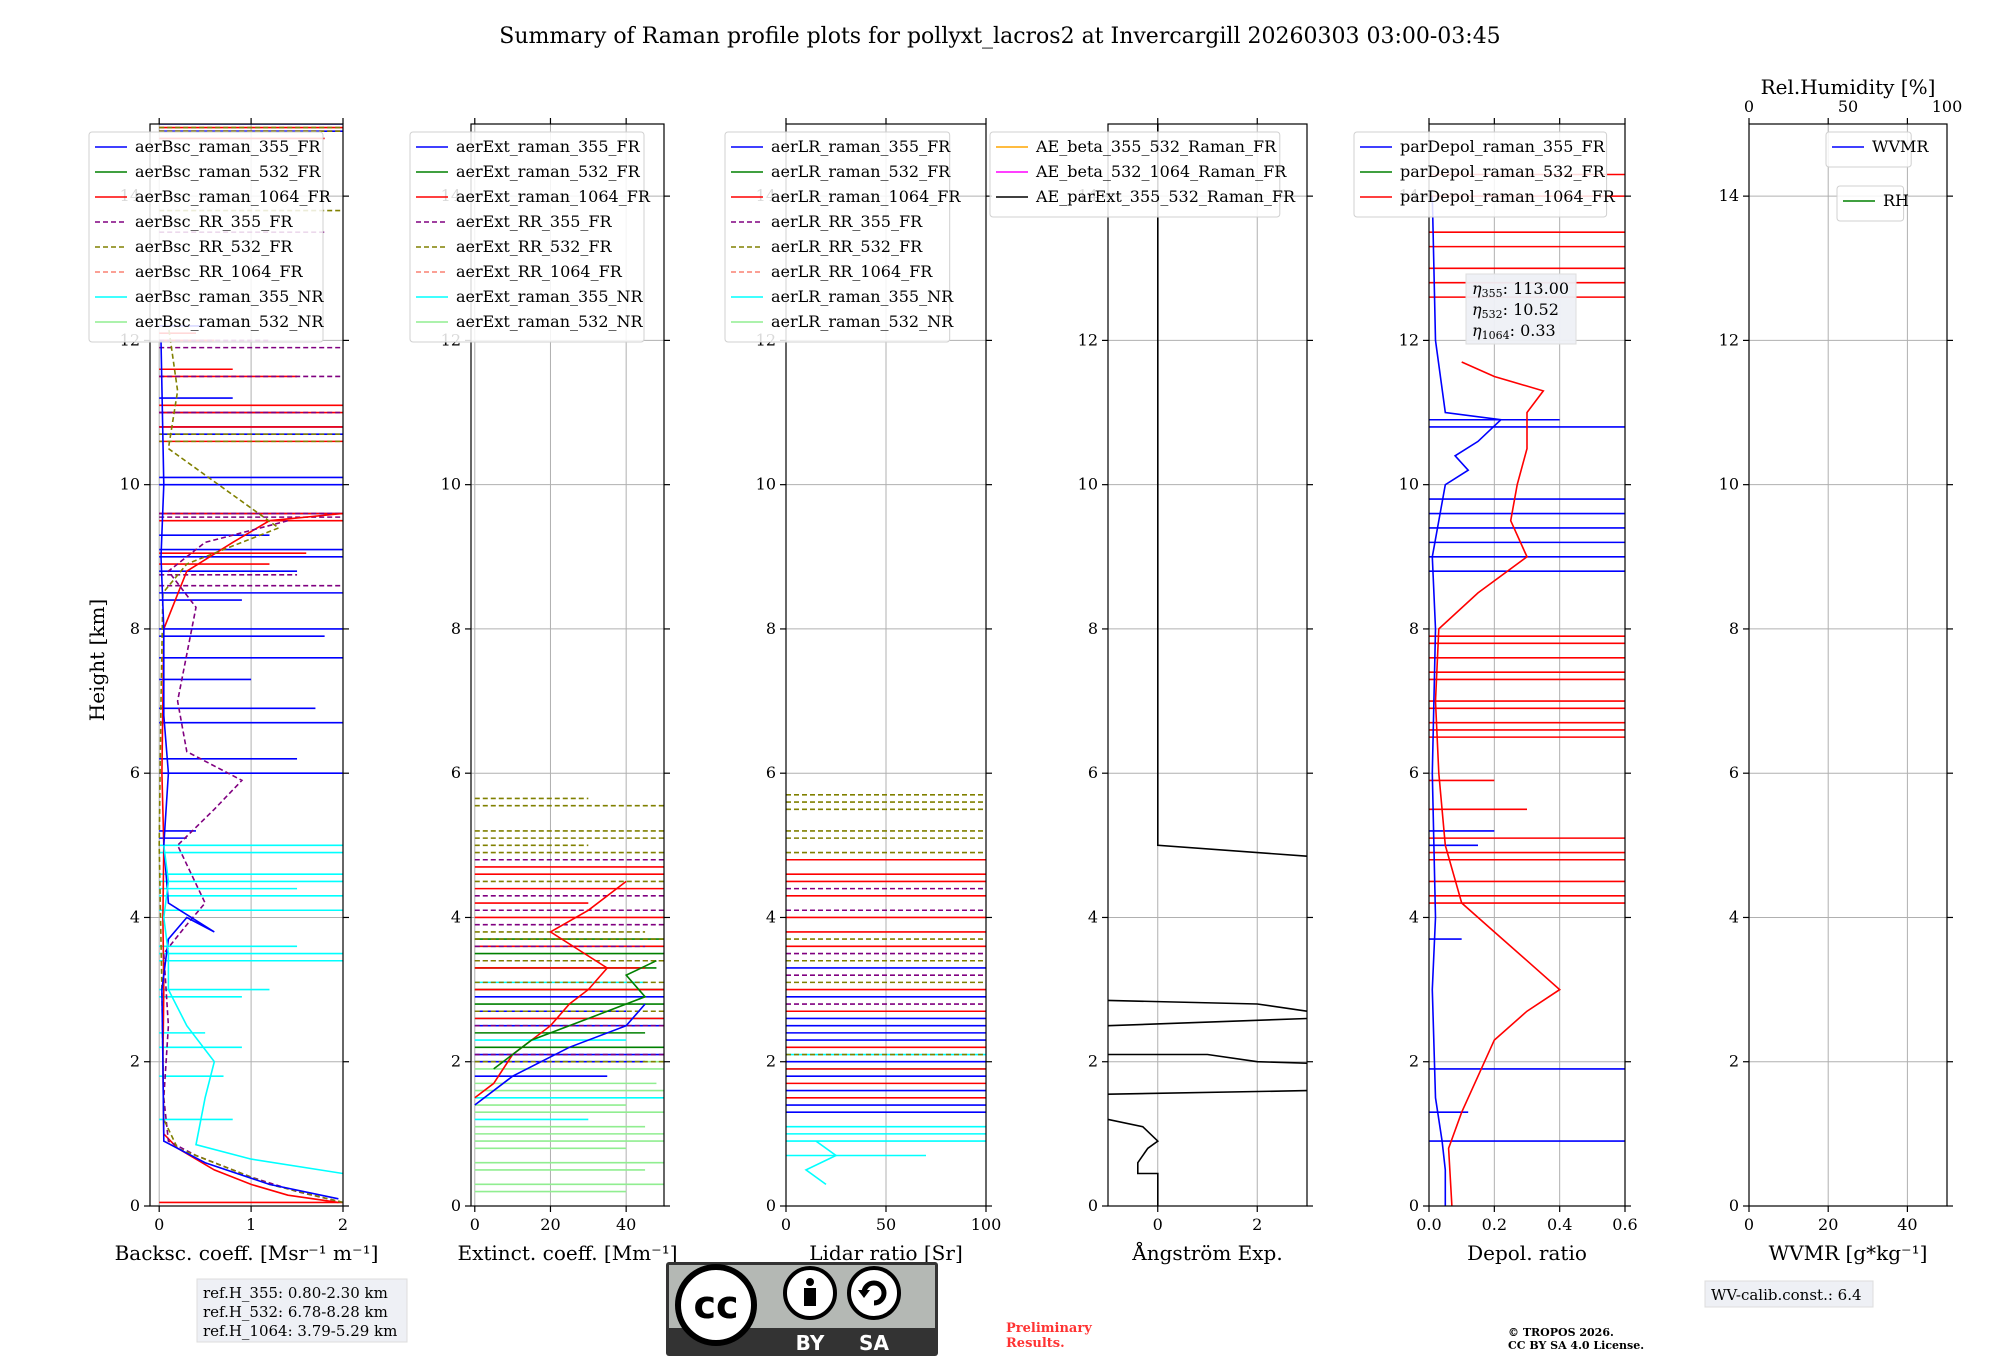 The image size is (2000, 1360). I want to click on legend-entry: AE_beta_532_1064_Raman_FR, so click(1161, 171).